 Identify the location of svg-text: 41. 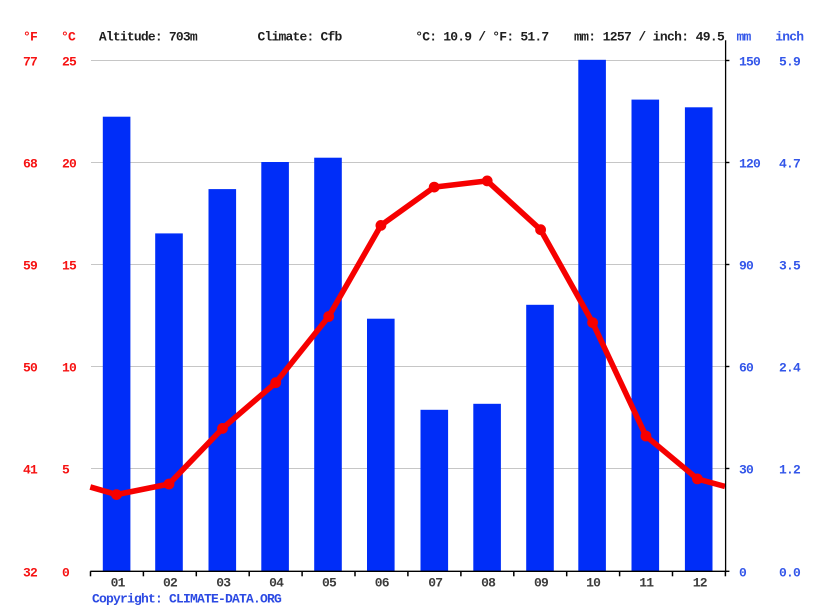
(30, 470).